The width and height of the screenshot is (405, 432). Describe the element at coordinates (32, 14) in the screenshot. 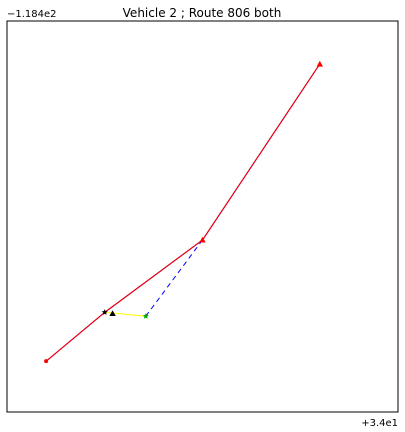

I see `y-offset-label: −1.184e2` at that location.